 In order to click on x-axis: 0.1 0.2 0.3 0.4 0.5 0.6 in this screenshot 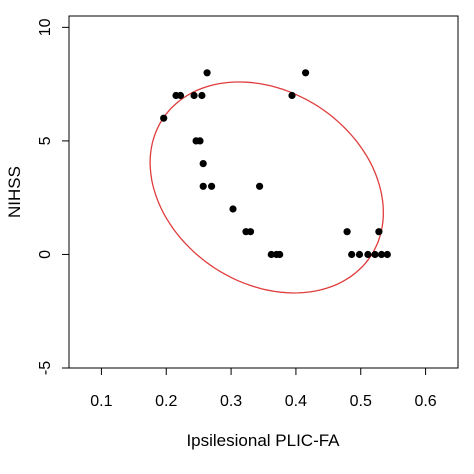, I will do `click(263, 388)`.